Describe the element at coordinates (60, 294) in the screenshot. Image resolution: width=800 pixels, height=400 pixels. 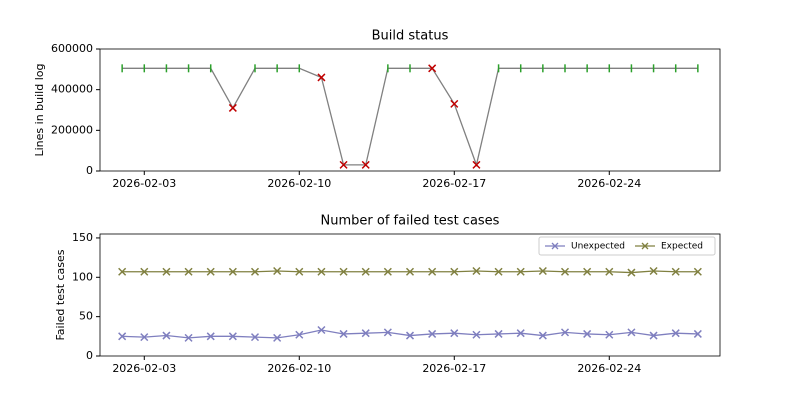
I see `y-axis-label: Failed test cases` at that location.